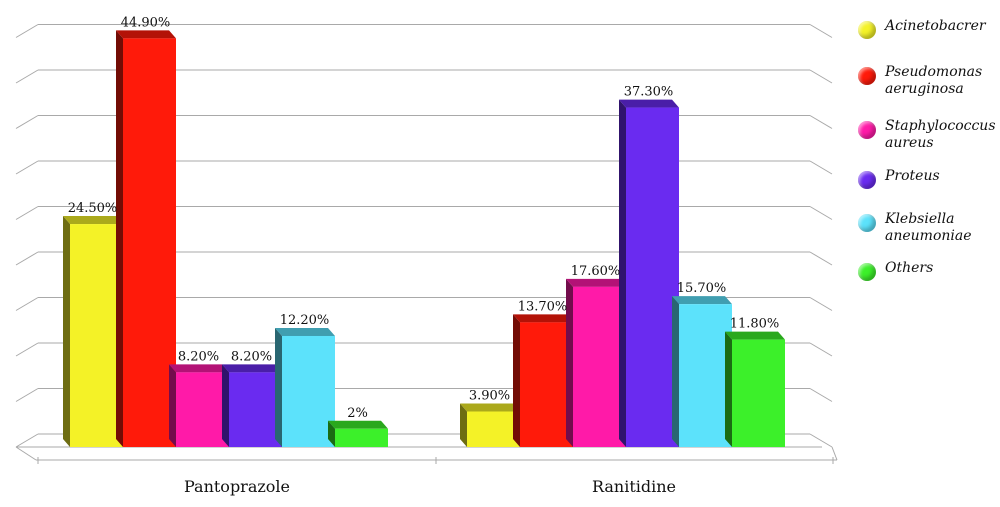  Describe the element at coordinates (940, 134) in the screenshot. I see `legend-label: Staphylococcus aureus` at that location.